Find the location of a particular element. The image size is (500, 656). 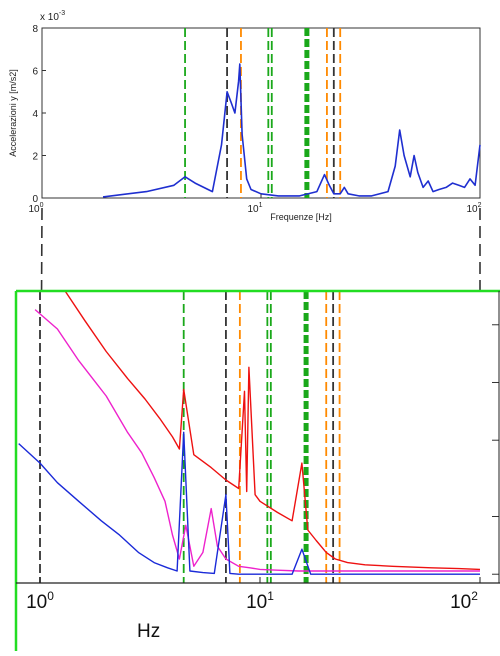

bottom-x-axis-label: Hz is located at coordinates (148, 631).